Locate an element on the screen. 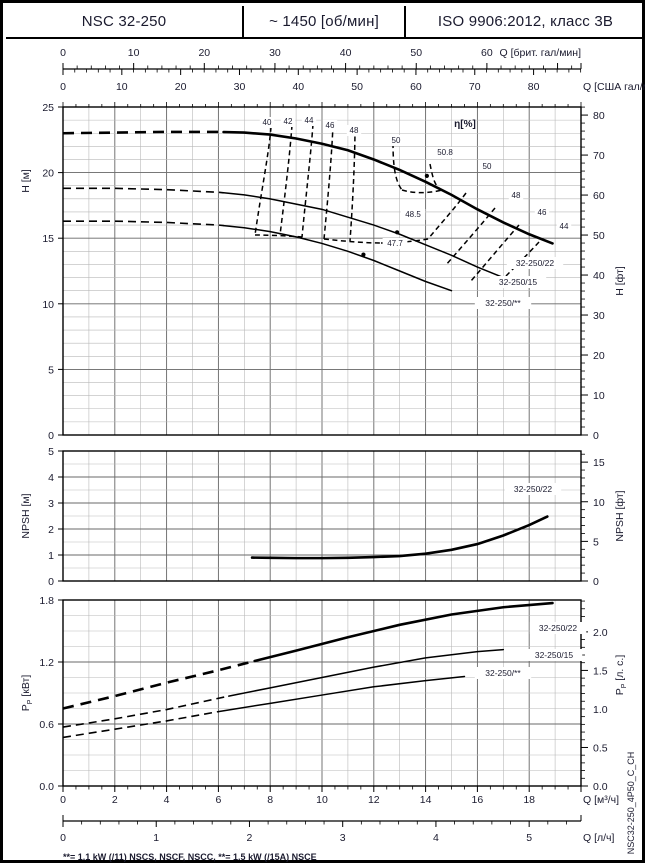  curve-label-vstar: 32-250/** is located at coordinates (503, 303).